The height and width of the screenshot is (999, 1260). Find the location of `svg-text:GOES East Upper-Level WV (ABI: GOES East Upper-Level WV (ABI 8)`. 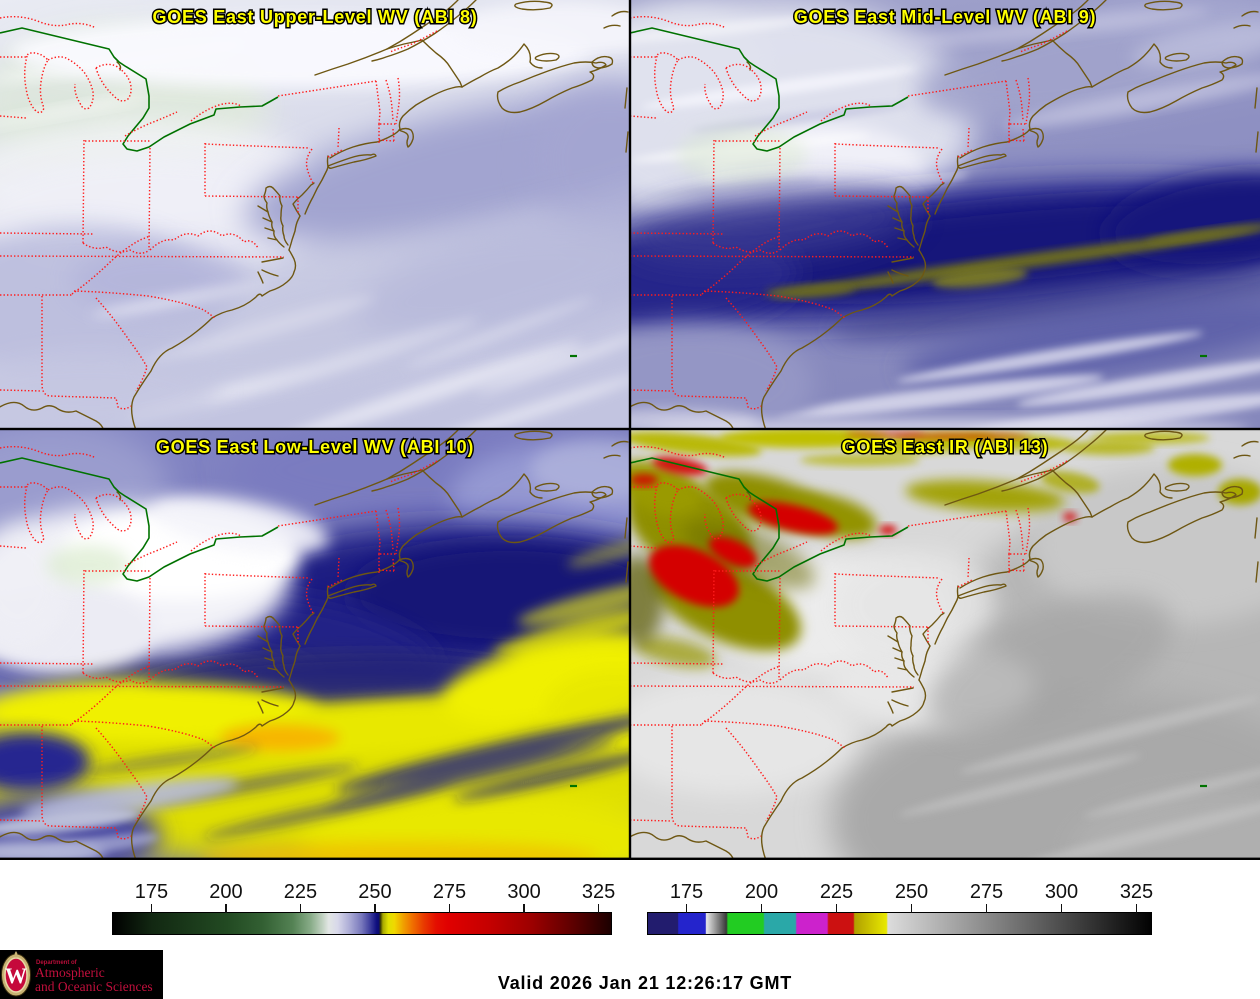

svg-text:GOES East Upper-Level WV (ABI: GOES East Upper-Level WV (ABI 8) is located at coordinates (314, 17).